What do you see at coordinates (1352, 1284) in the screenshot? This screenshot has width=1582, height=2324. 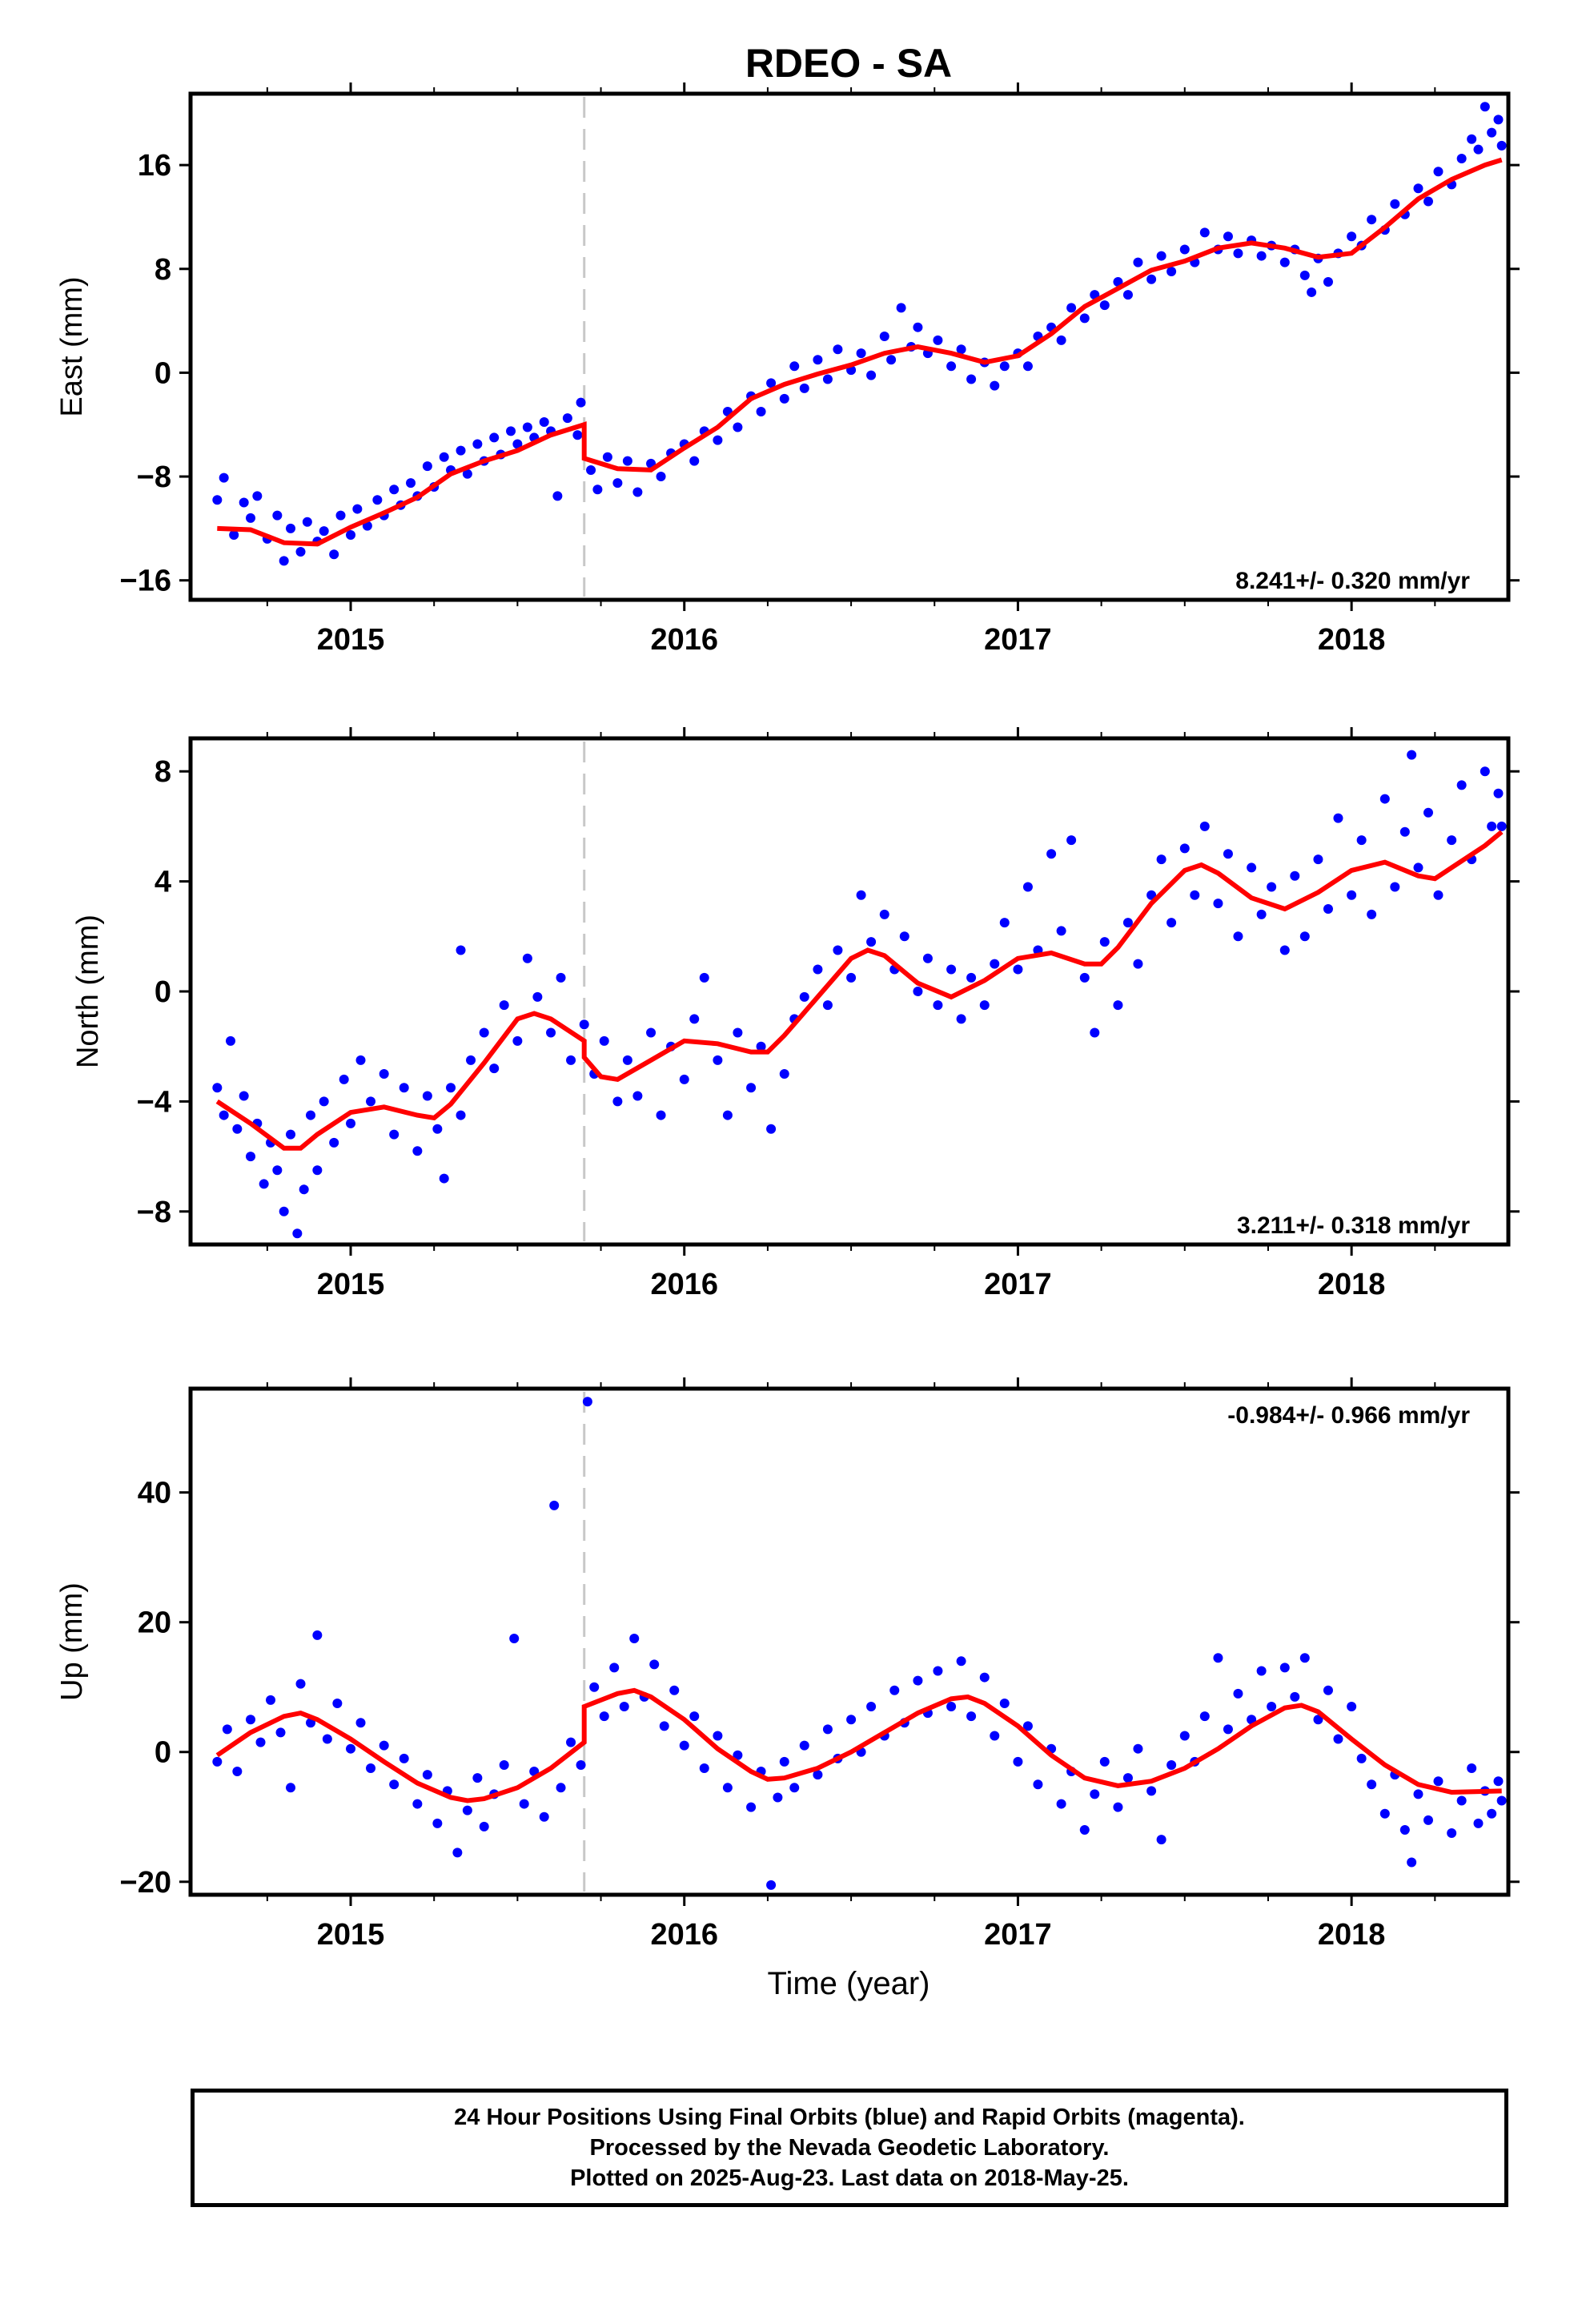 I see `x-tick-label: 2018` at bounding box center [1352, 1284].